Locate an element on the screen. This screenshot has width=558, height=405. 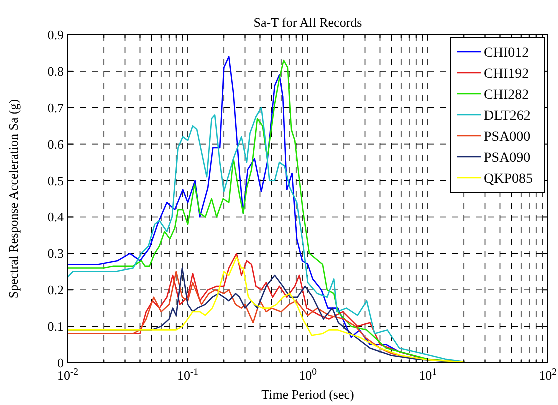
x-tick-label: 10$^{0}$ is located at coordinates (308, 374).